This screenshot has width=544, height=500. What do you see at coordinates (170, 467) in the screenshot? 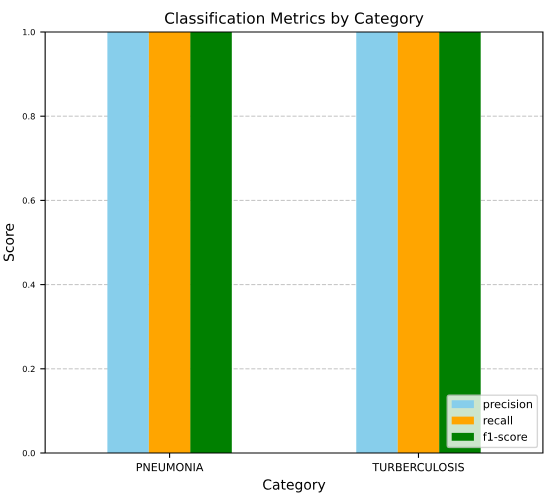
I see `x-tick-label: PNEUMONIA` at bounding box center [170, 467].